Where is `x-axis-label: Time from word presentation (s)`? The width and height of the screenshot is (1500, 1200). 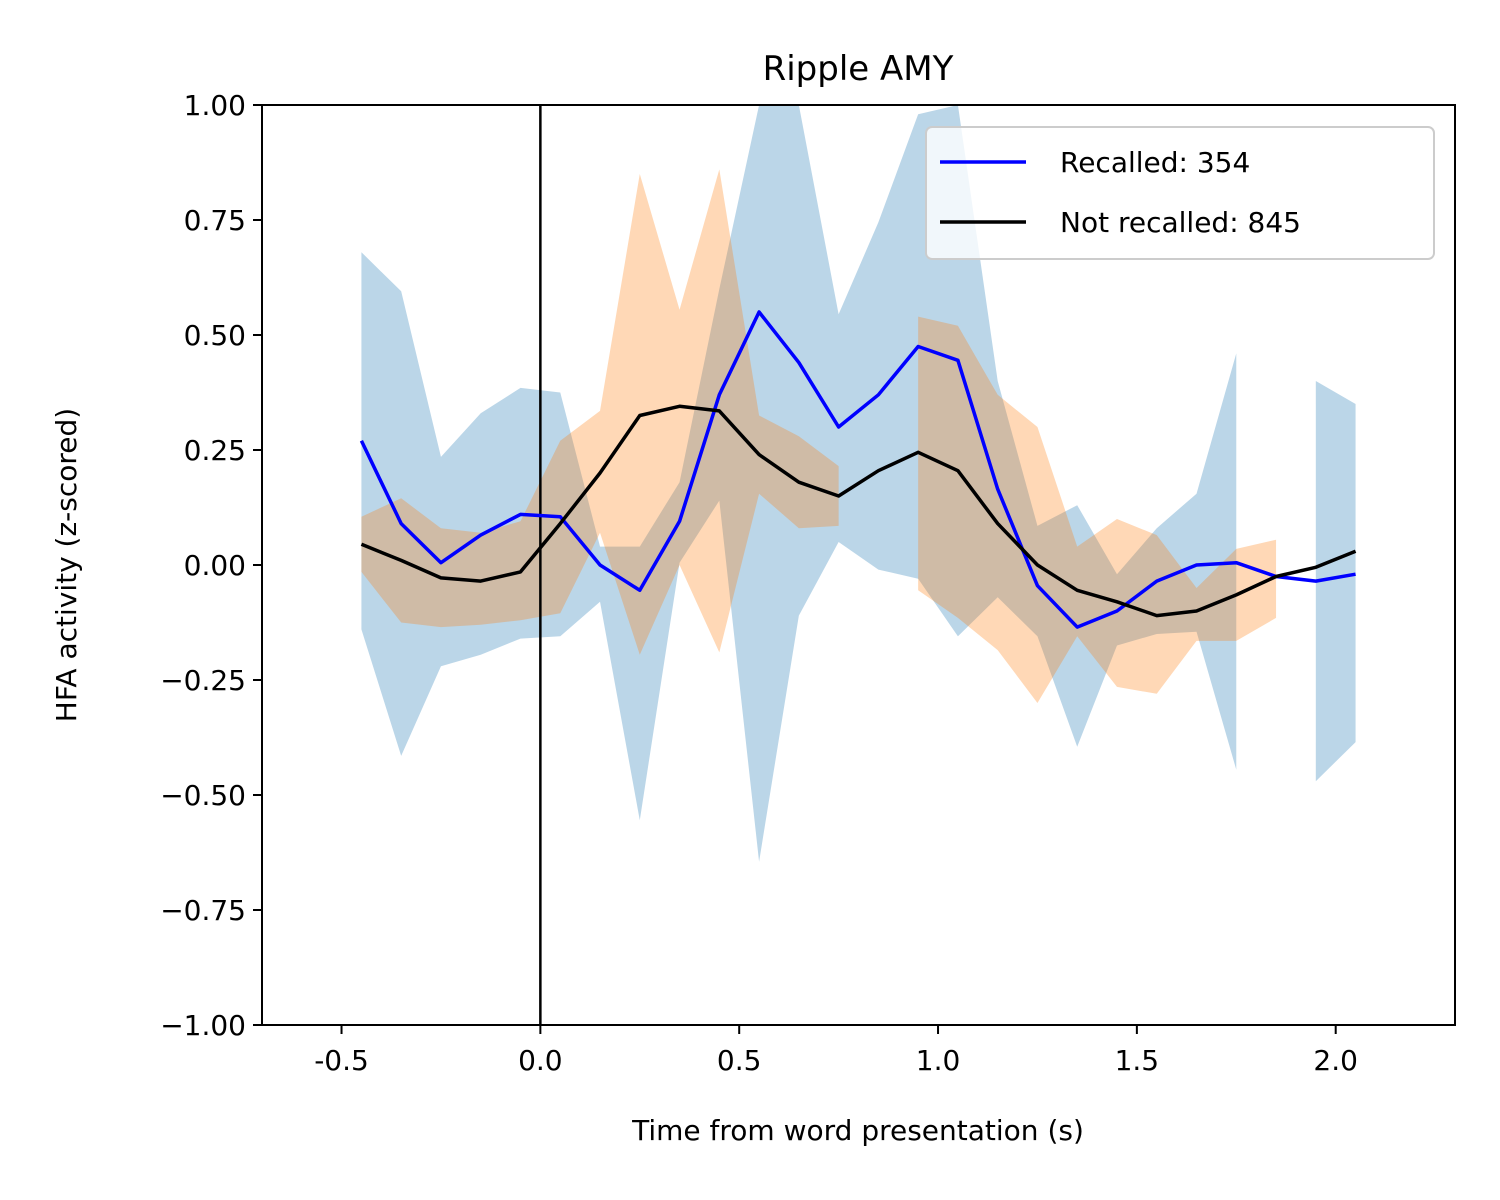
x-axis-label: Time from word presentation (s) is located at coordinates (857, 1130).